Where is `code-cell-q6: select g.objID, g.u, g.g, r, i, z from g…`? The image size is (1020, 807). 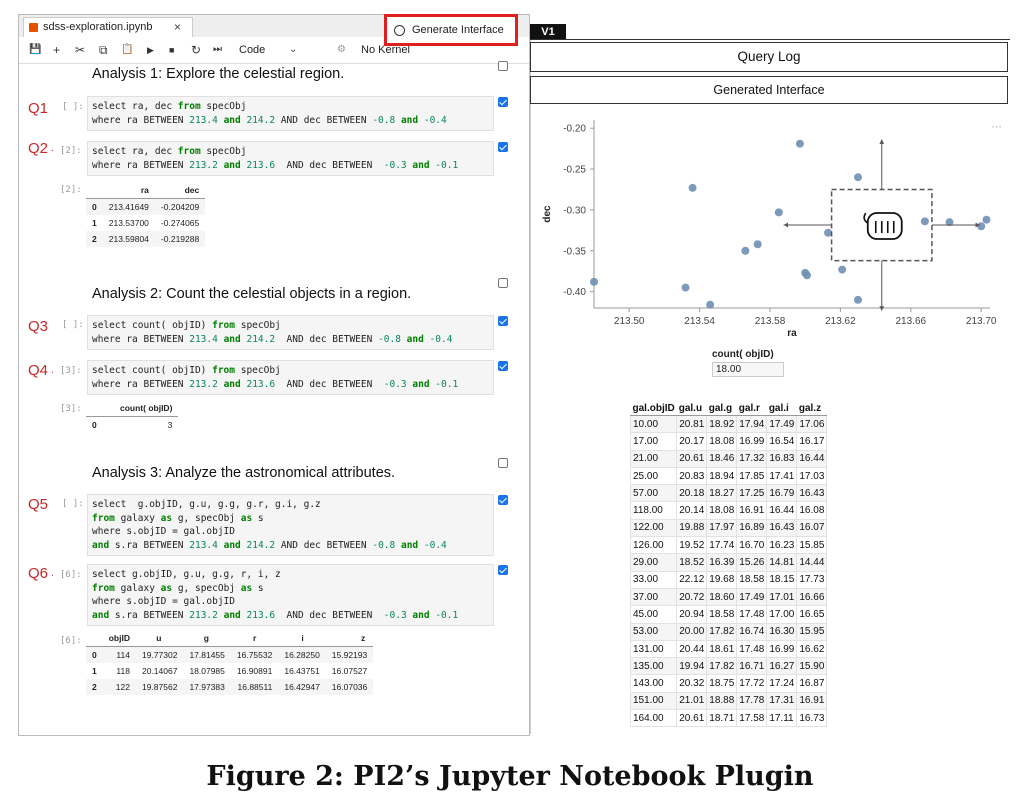 code-cell-q6: select g.objID, g.u, g.g, r, i, z from g… is located at coordinates (290, 595).